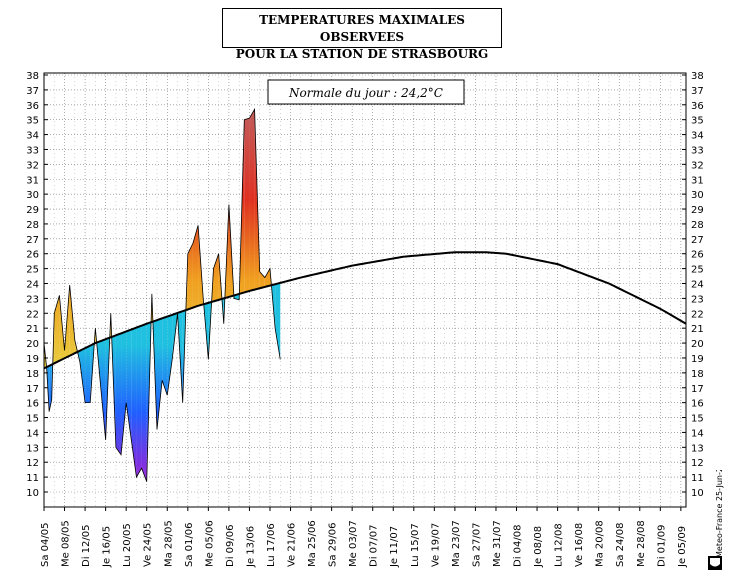 This screenshot has width=730, height=575. What do you see at coordinates (374, 546) in the screenshot?
I see `x-tick-label: Di 07/07` at bounding box center [374, 546].